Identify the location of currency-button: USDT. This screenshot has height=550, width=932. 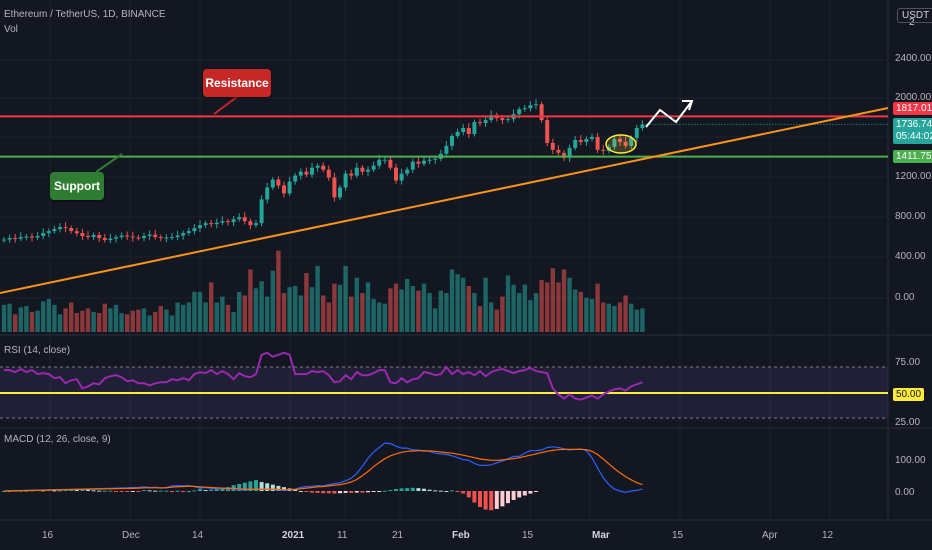
(914, 15).